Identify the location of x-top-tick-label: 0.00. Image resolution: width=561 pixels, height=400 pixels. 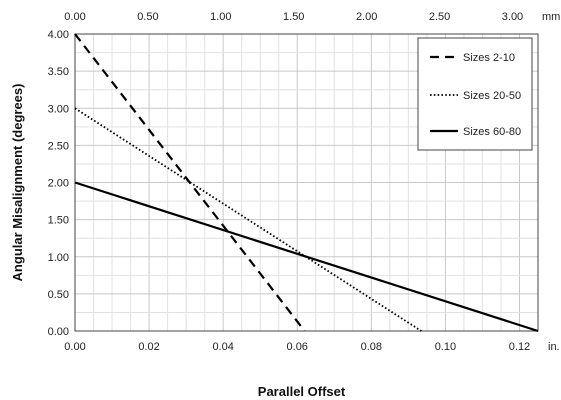
(74, 17).